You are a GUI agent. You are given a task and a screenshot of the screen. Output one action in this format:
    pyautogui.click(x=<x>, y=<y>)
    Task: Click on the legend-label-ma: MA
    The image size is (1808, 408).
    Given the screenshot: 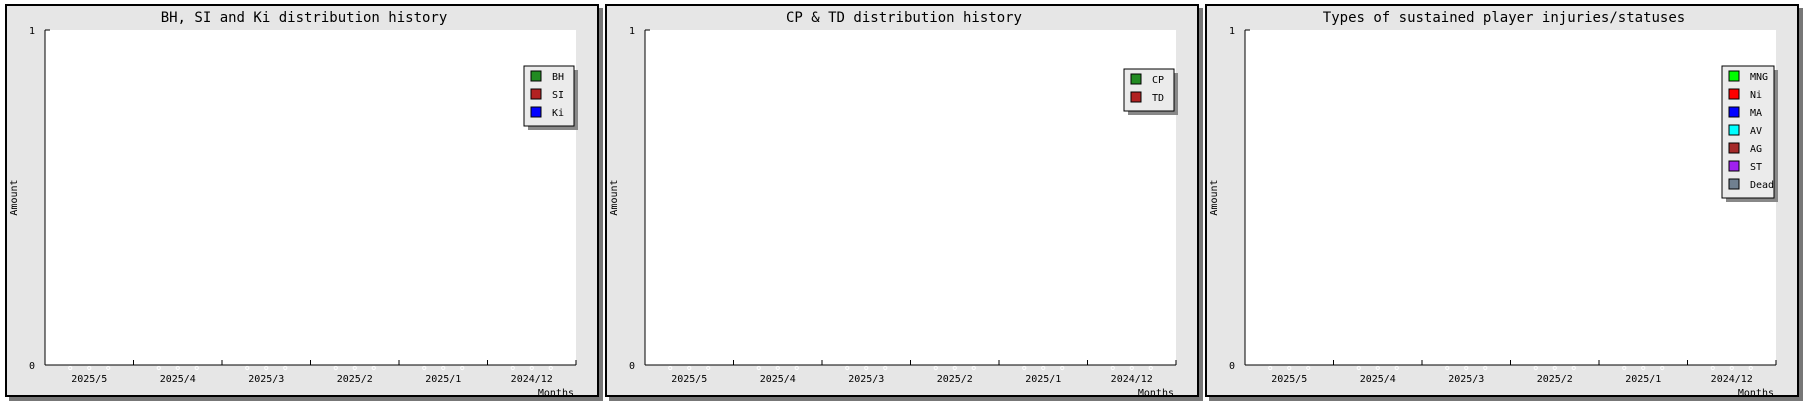 What is the action you would take?
    pyautogui.click(x=1756, y=113)
    